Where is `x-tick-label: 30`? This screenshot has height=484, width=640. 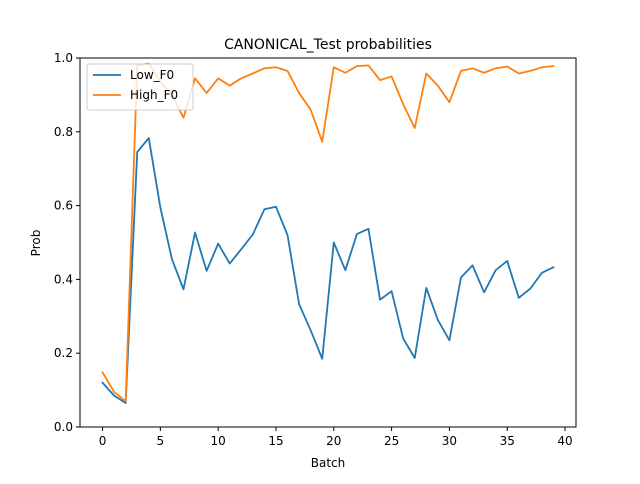 x-tick-label: 30 is located at coordinates (449, 441).